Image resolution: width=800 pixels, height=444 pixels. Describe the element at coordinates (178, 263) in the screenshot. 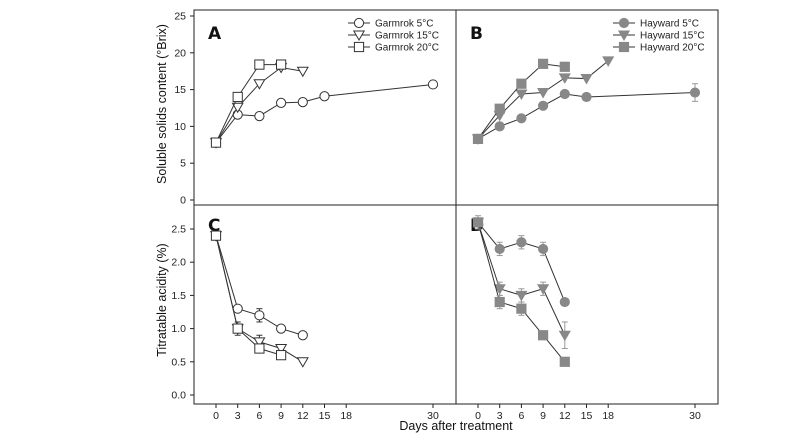

I see `y-tick-label: 2.0` at that location.